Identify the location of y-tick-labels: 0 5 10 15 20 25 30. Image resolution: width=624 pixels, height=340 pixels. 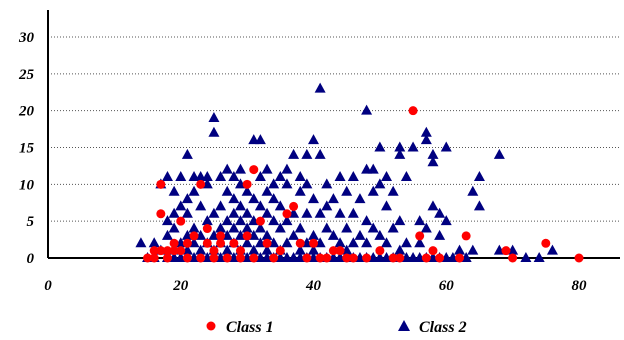
(26, 148).